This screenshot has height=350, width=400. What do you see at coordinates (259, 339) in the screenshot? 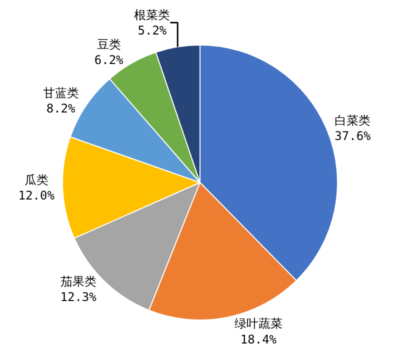
I see `data-label: 18.4%` at bounding box center [259, 339].